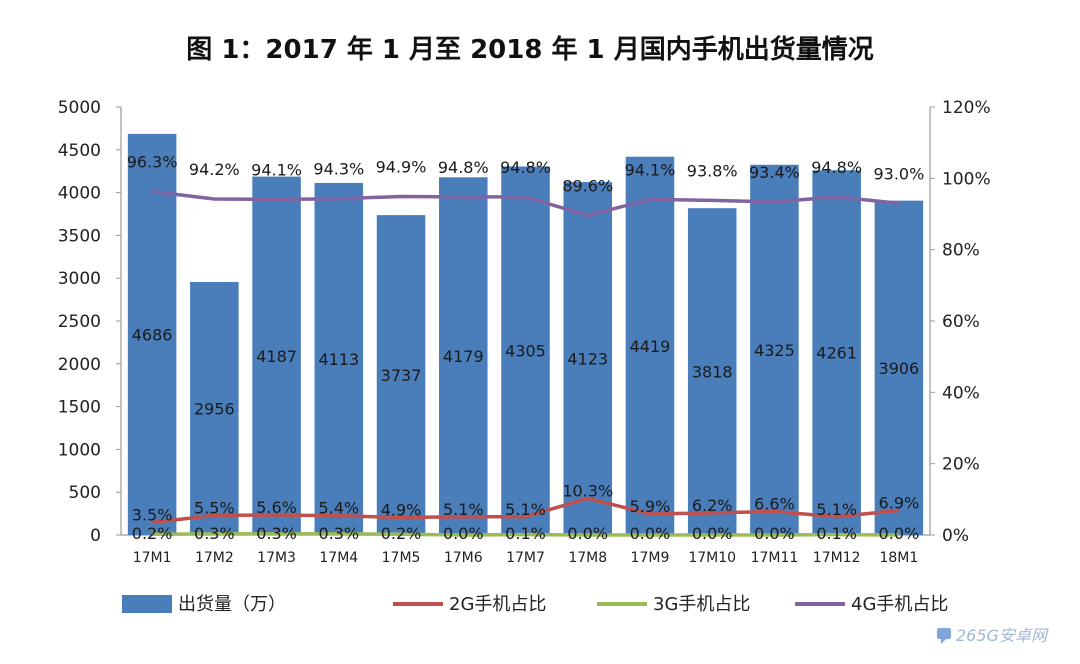 The height and width of the screenshot is (664, 1080). I want to click on category-label: 17M4, so click(338, 558).